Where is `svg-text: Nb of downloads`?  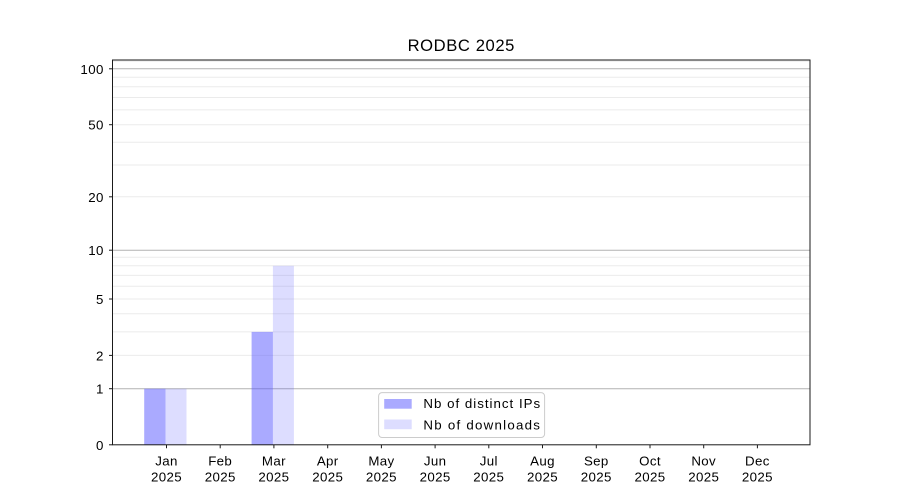 svg-text: Nb of downloads is located at coordinates (482, 424).